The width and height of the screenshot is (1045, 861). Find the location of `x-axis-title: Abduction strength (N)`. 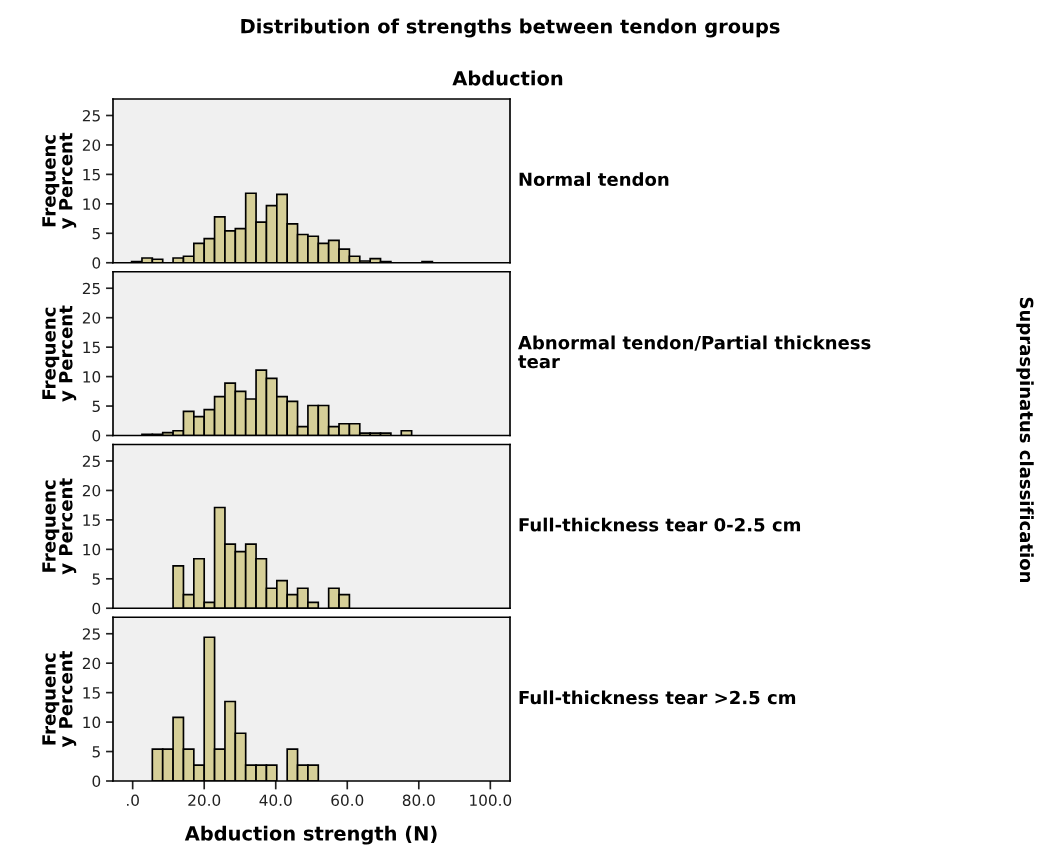

x-axis-title: Abduction strength (N) is located at coordinates (310, 835).